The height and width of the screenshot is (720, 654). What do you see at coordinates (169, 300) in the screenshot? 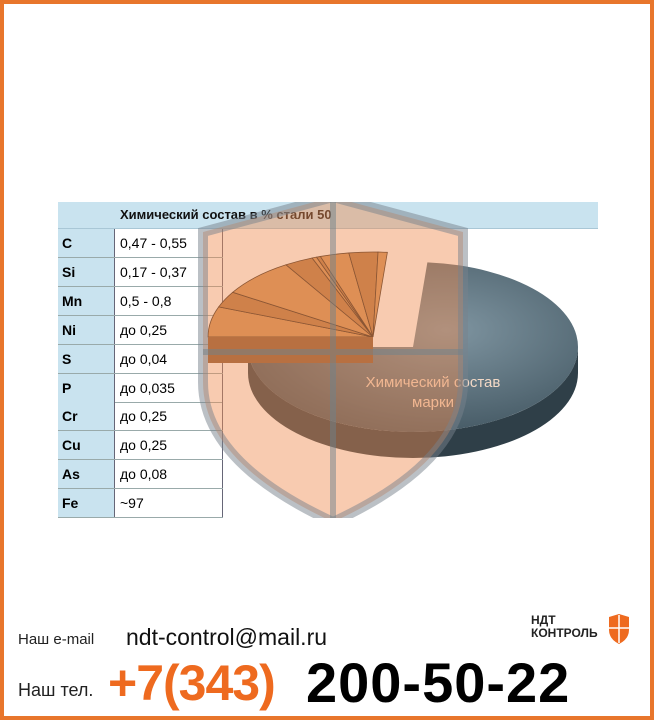
I see `element-value: 0,5 - 0,8` at bounding box center [169, 300].